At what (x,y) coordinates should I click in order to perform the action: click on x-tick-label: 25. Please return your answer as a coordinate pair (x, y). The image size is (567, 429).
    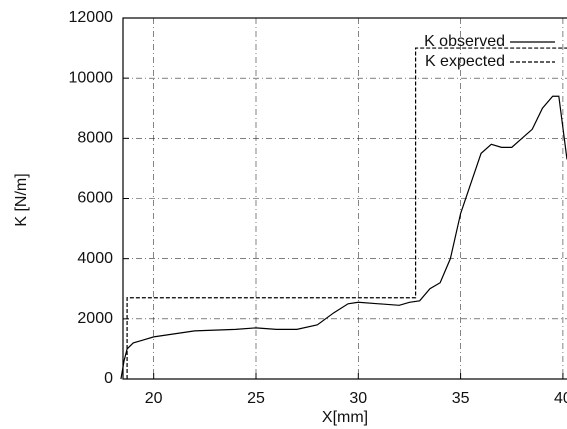
    Looking at the image, I should click on (256, 398).